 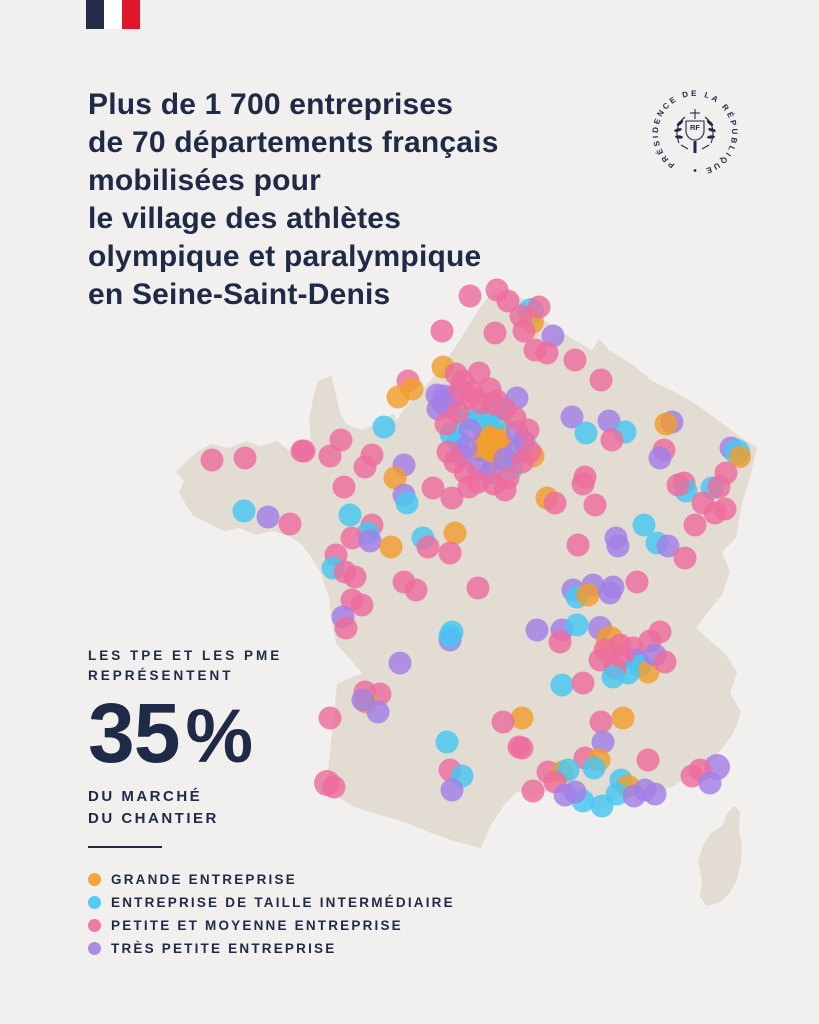 I want to click on seal-emblem, so click(x=695, y=131).